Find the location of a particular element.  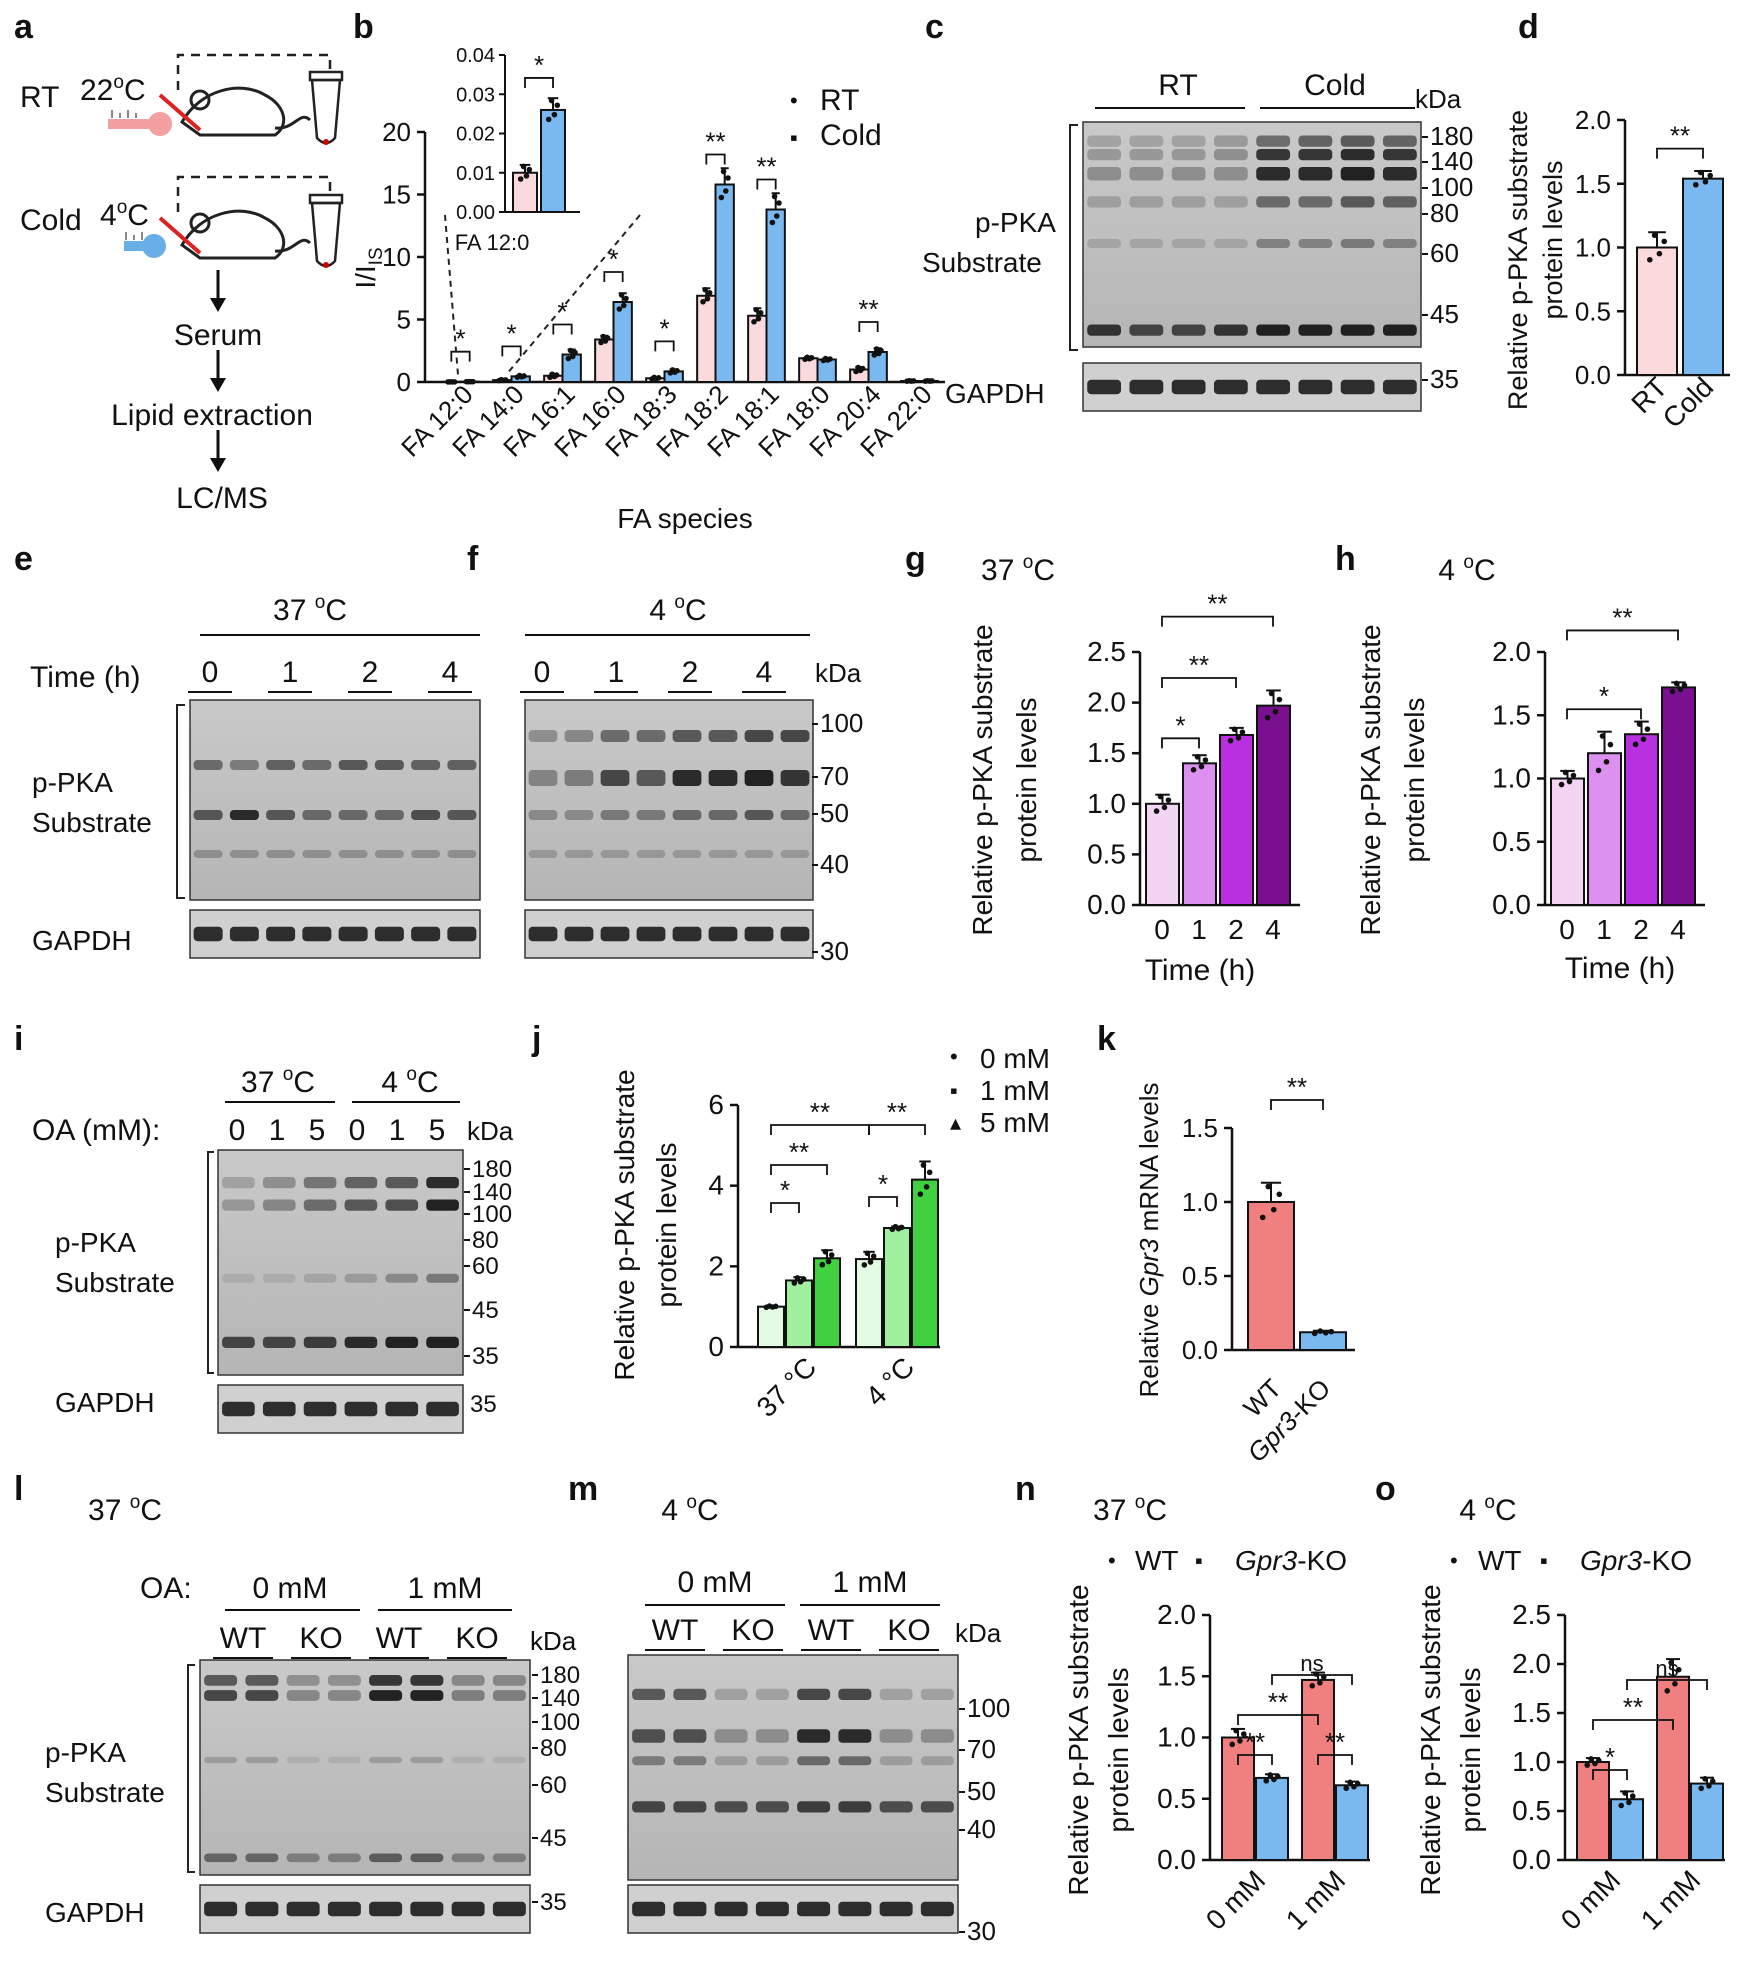

e-blot-label-1: p-PKA is located at coordinates (72, 782).